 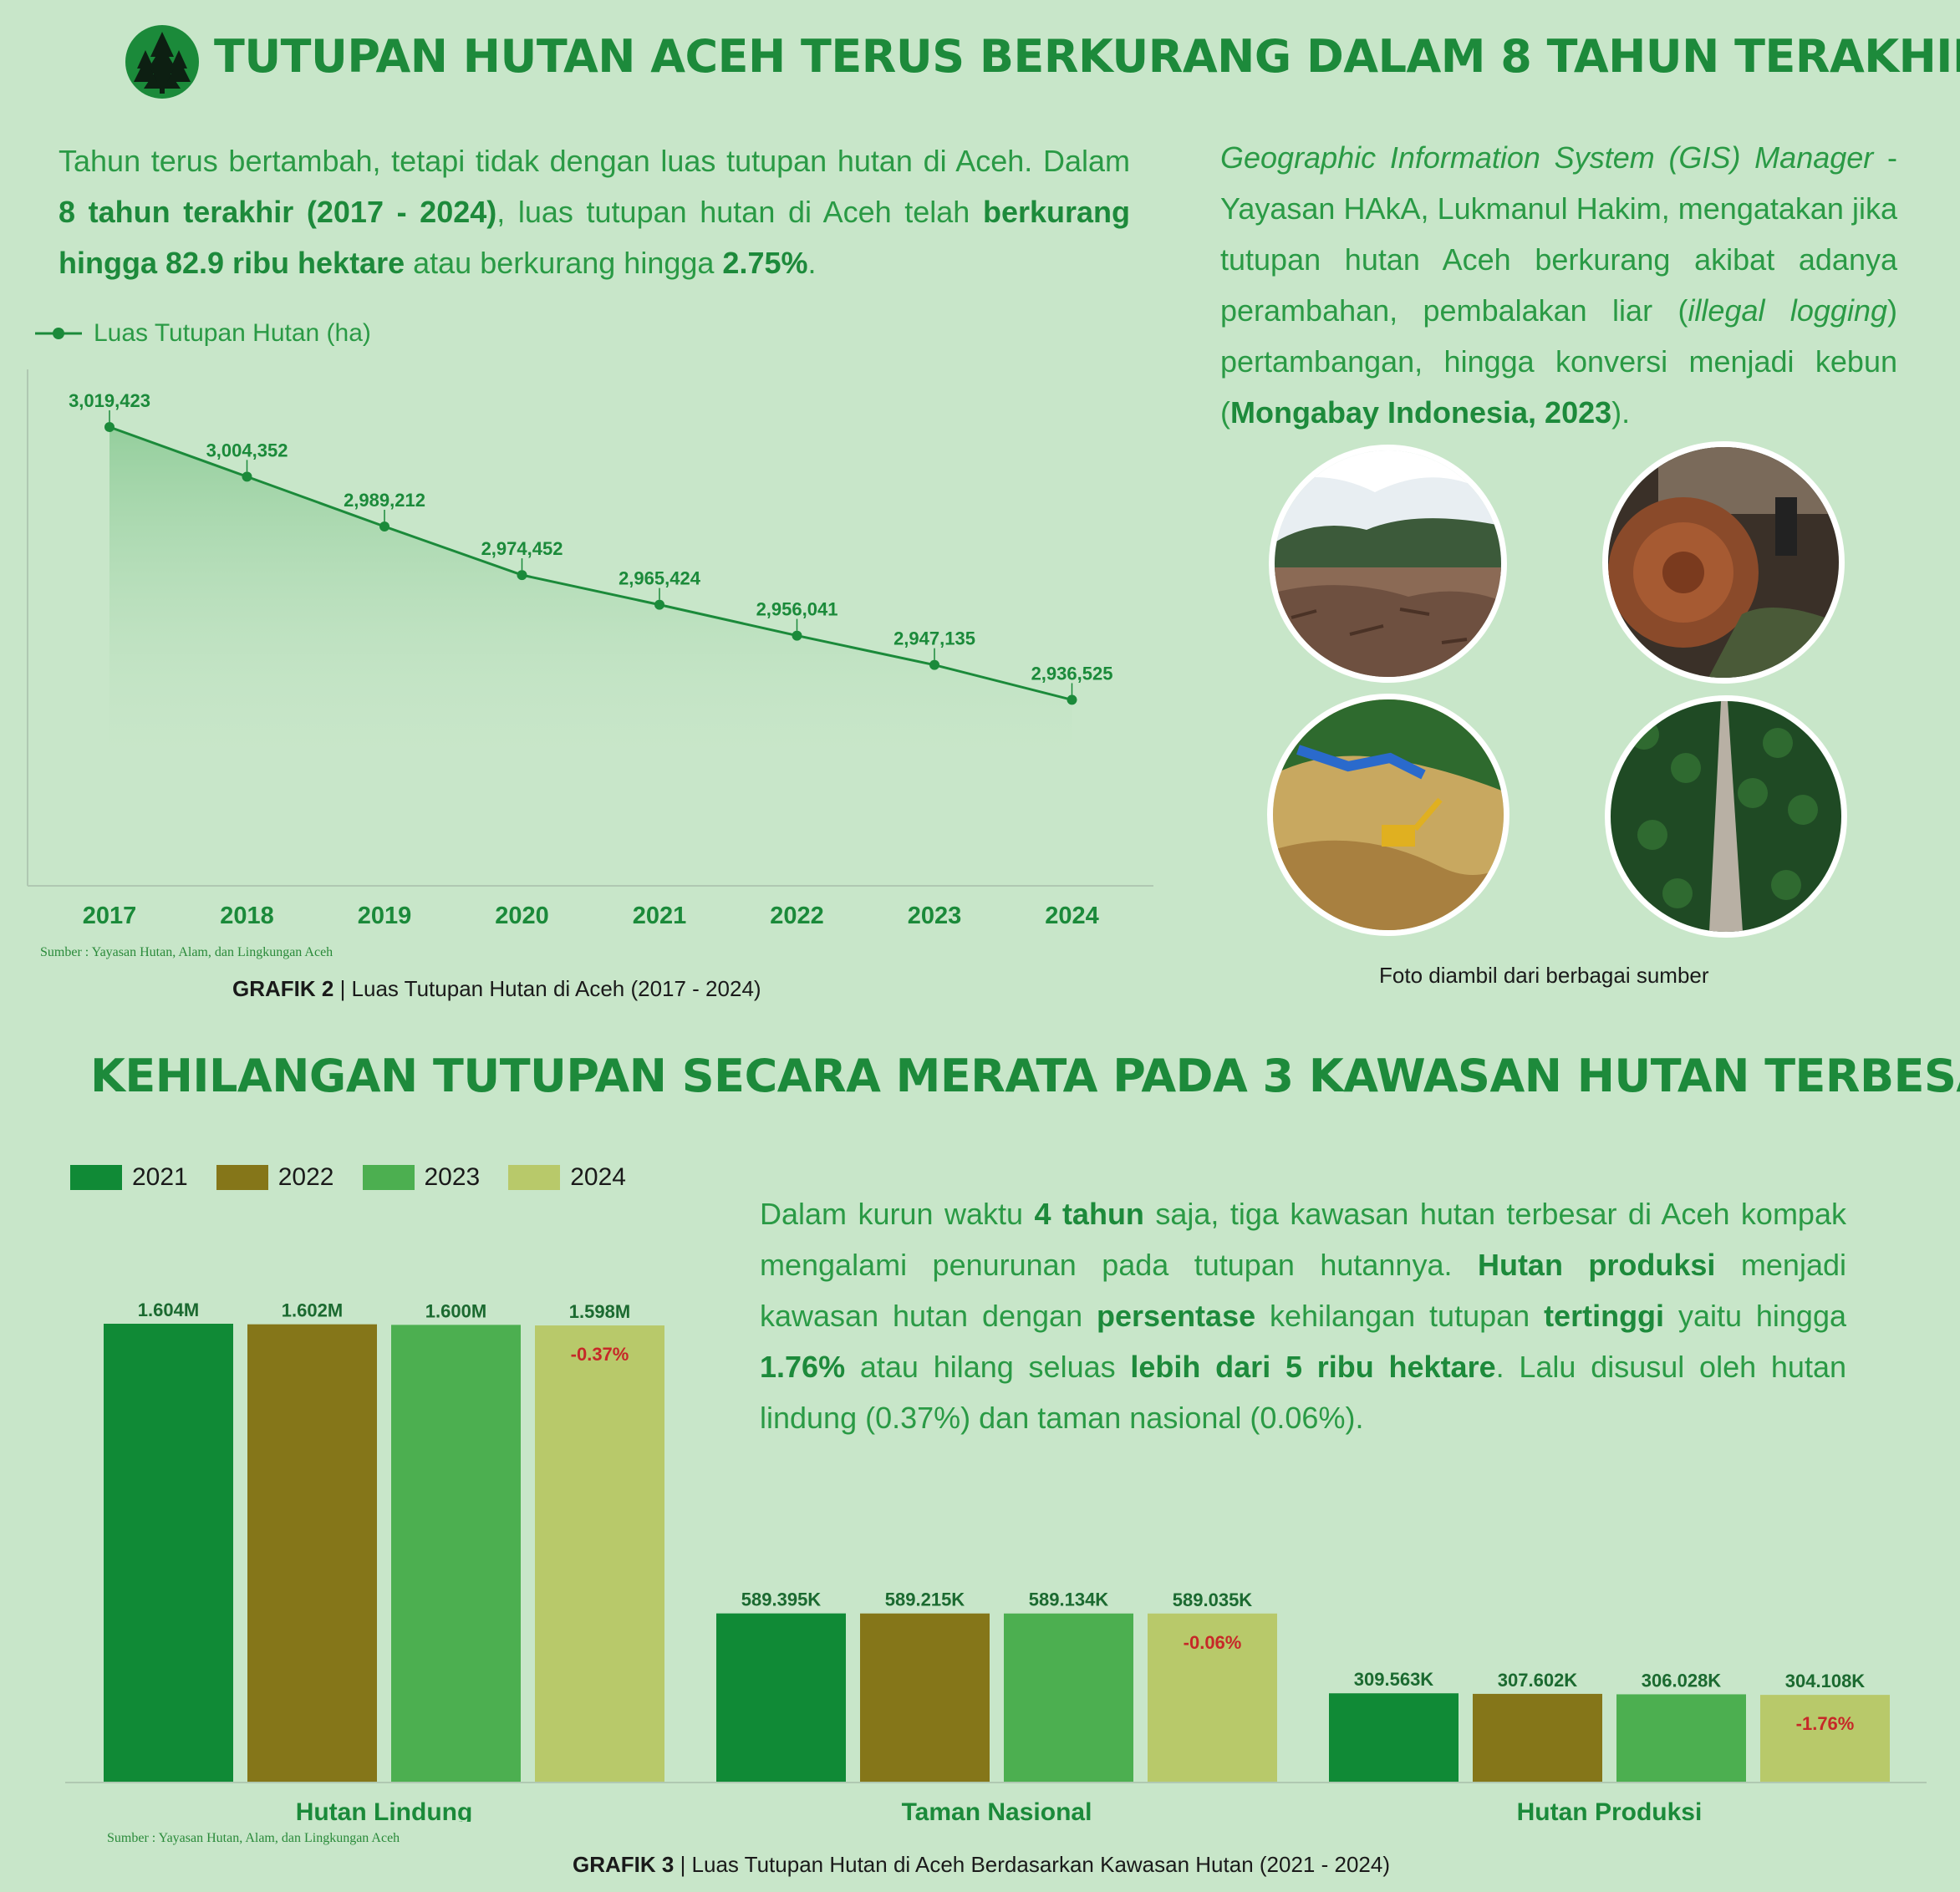 What do you see at coordinates (934, 664) in the screenshot?
I see `data-point-2023` at bounding box center [934, 664].